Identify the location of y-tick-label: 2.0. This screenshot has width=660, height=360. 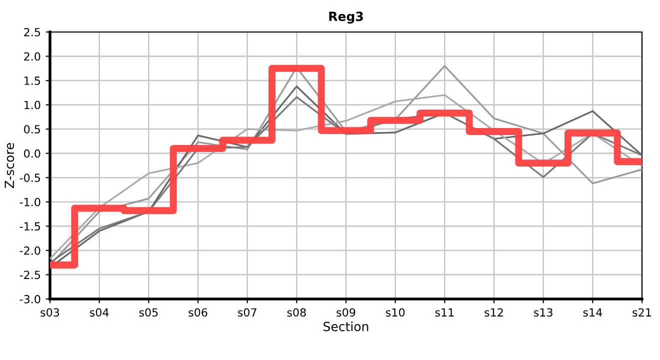
(32, 56).